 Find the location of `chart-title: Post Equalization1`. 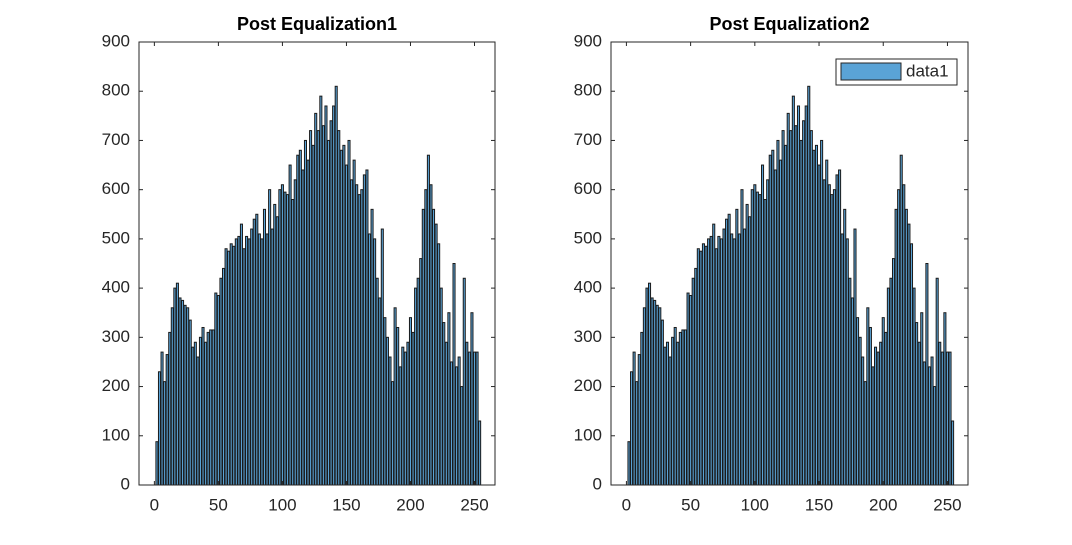

chart-title: Post Equalization1 is located at coordinates (317, 24).